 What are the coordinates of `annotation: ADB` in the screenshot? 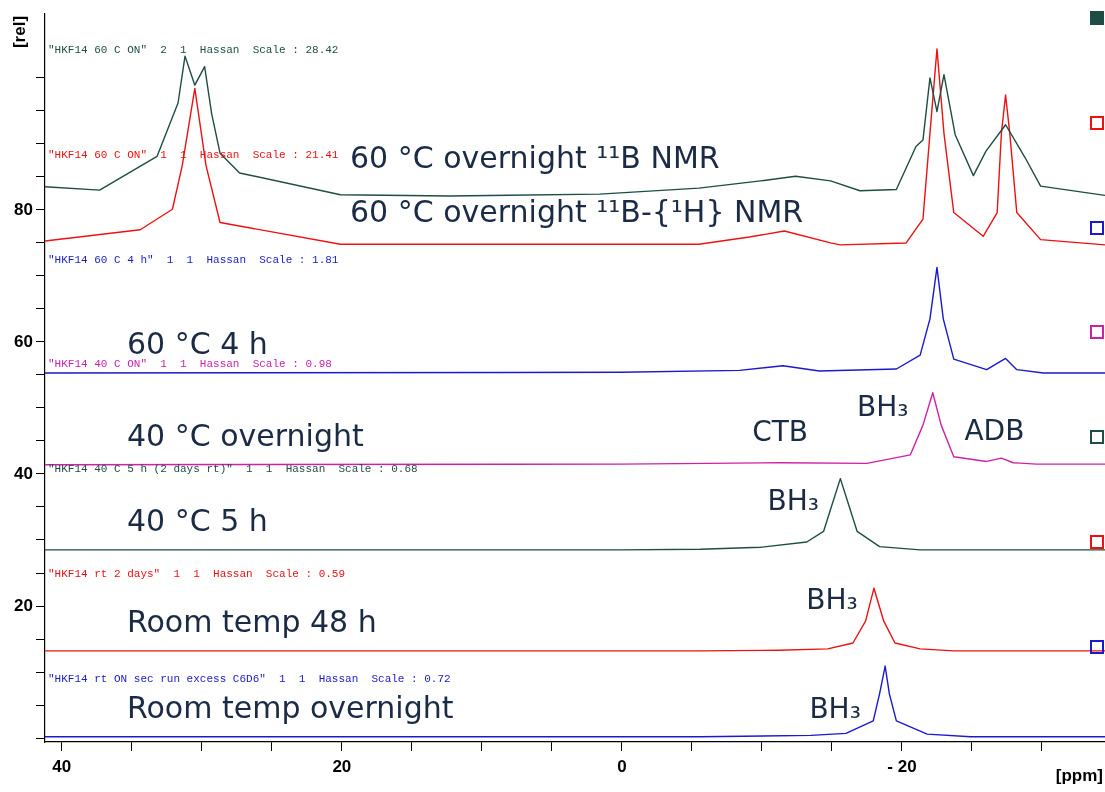 It's located at (994, 431).